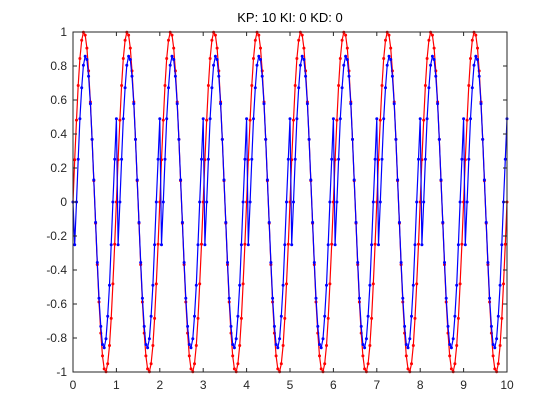 This screenshot has width=560, height=420. What do you see at coordinates (290, 17) in the screenshot?
I see `chart-title: KP: 10 KI: 0 KD: 0` at bounding box center [290, 17].